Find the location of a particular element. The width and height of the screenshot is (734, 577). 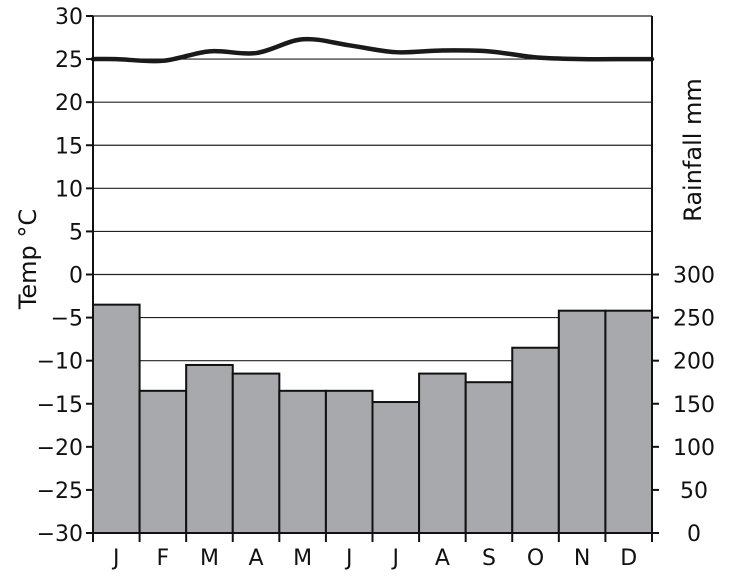

month-label: N is located at coordinates (582, 558).